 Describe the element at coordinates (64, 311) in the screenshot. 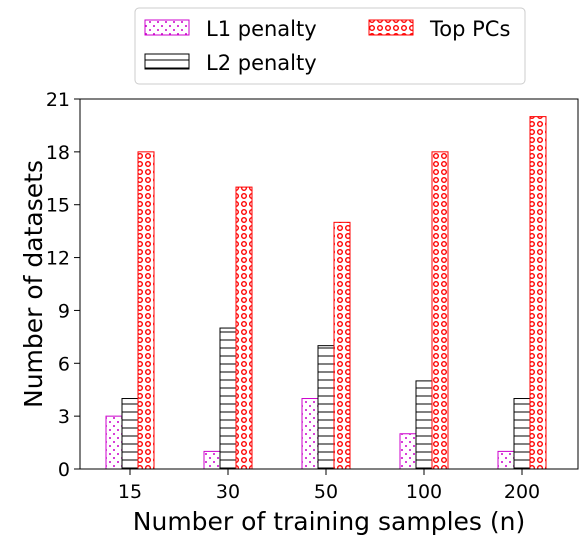

I see `y-tick-label: 9` at that location.